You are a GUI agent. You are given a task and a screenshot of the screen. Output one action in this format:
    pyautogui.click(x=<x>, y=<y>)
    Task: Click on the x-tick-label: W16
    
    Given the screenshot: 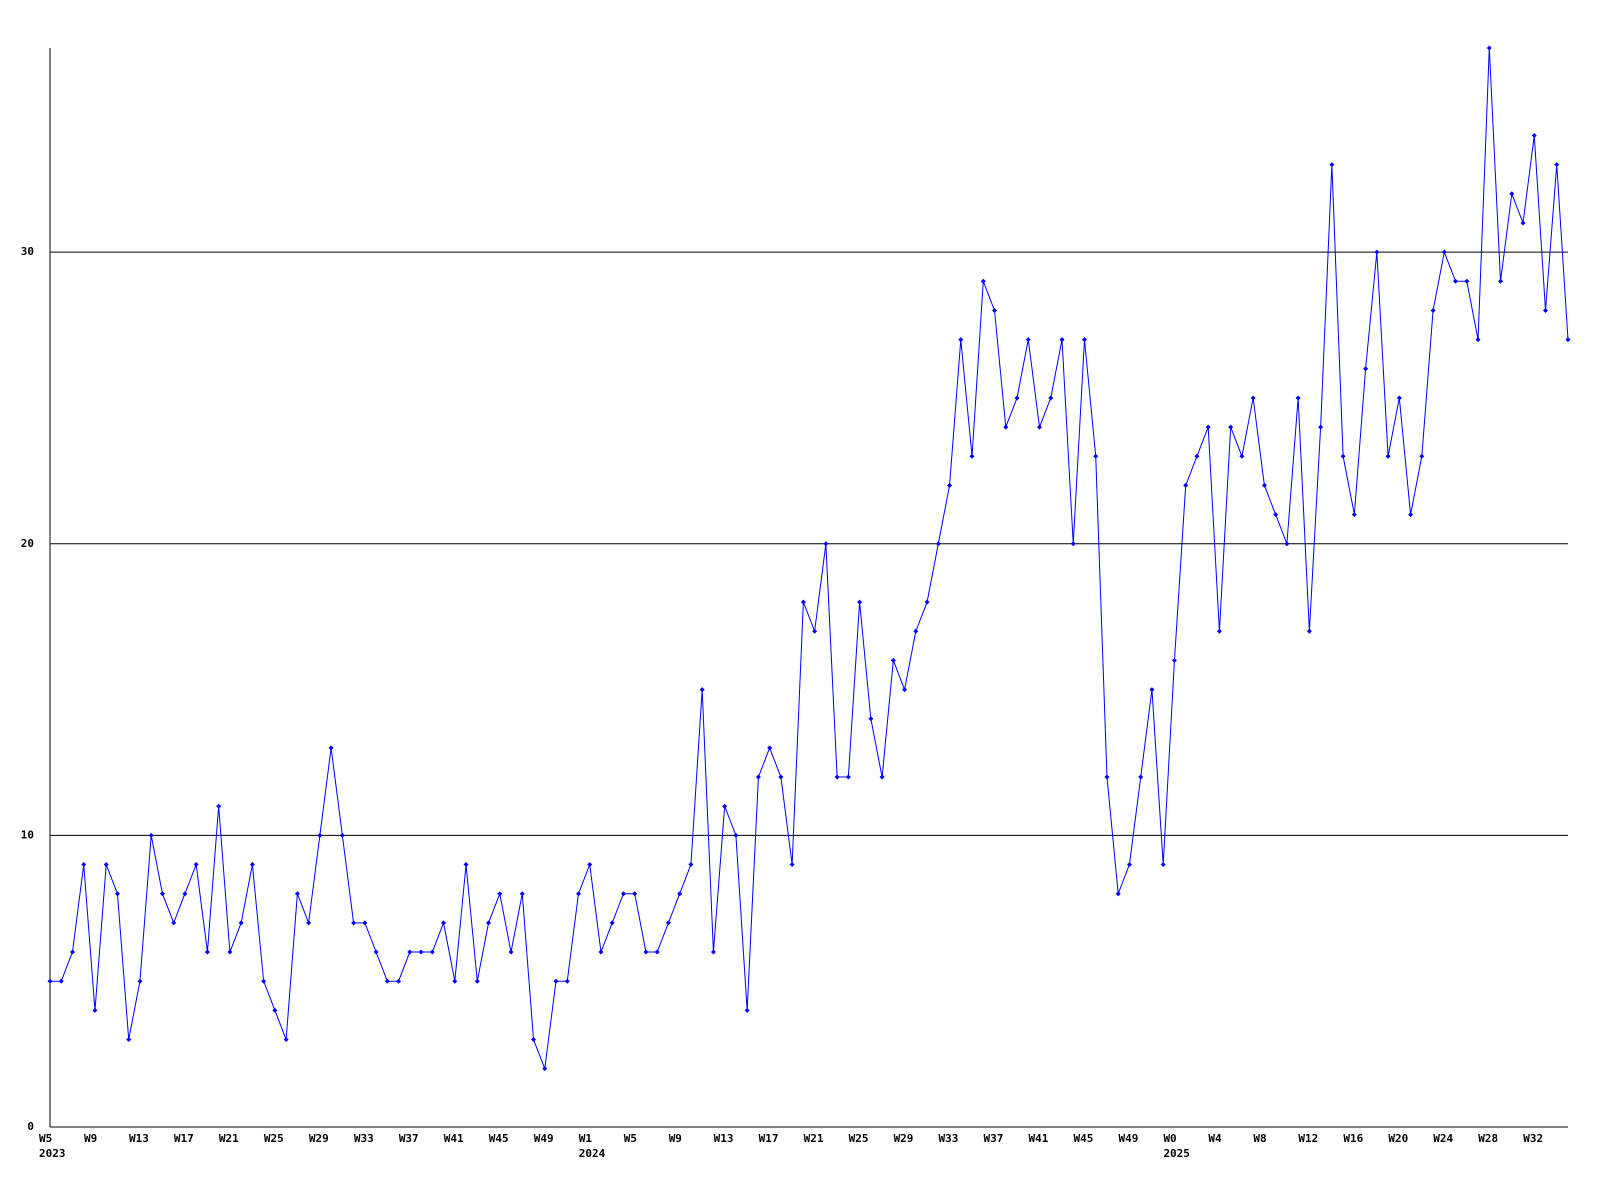 What is the action you would take?
    pyautogui.click(x=1353, y=1138)
    